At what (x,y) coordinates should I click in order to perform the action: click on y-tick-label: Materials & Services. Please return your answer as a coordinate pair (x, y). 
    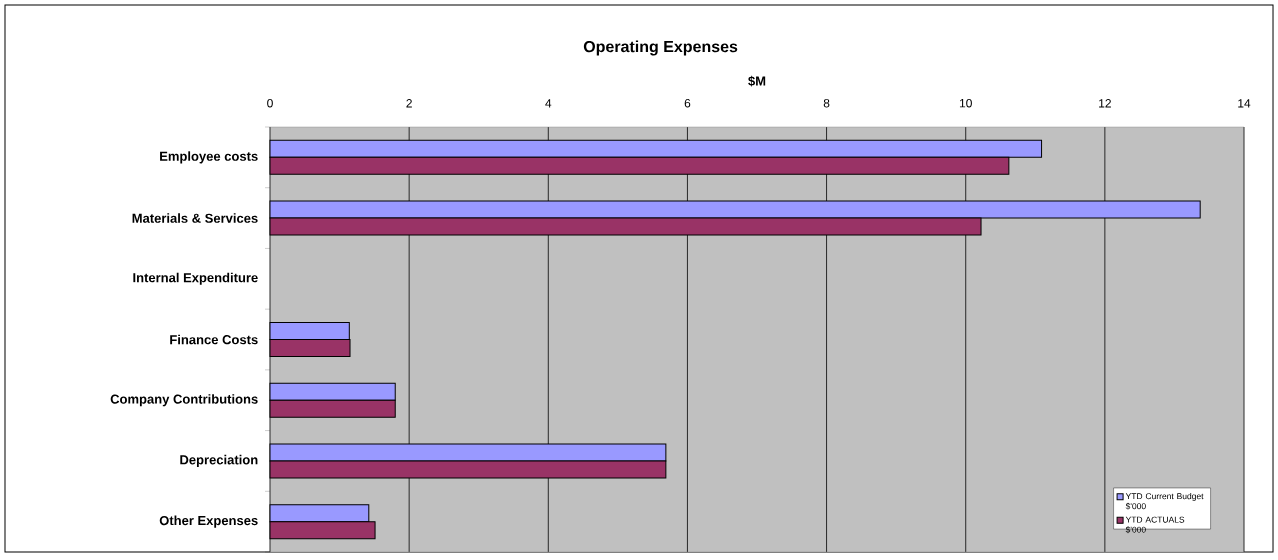
    Looking at the image, I should click on (195, 218).